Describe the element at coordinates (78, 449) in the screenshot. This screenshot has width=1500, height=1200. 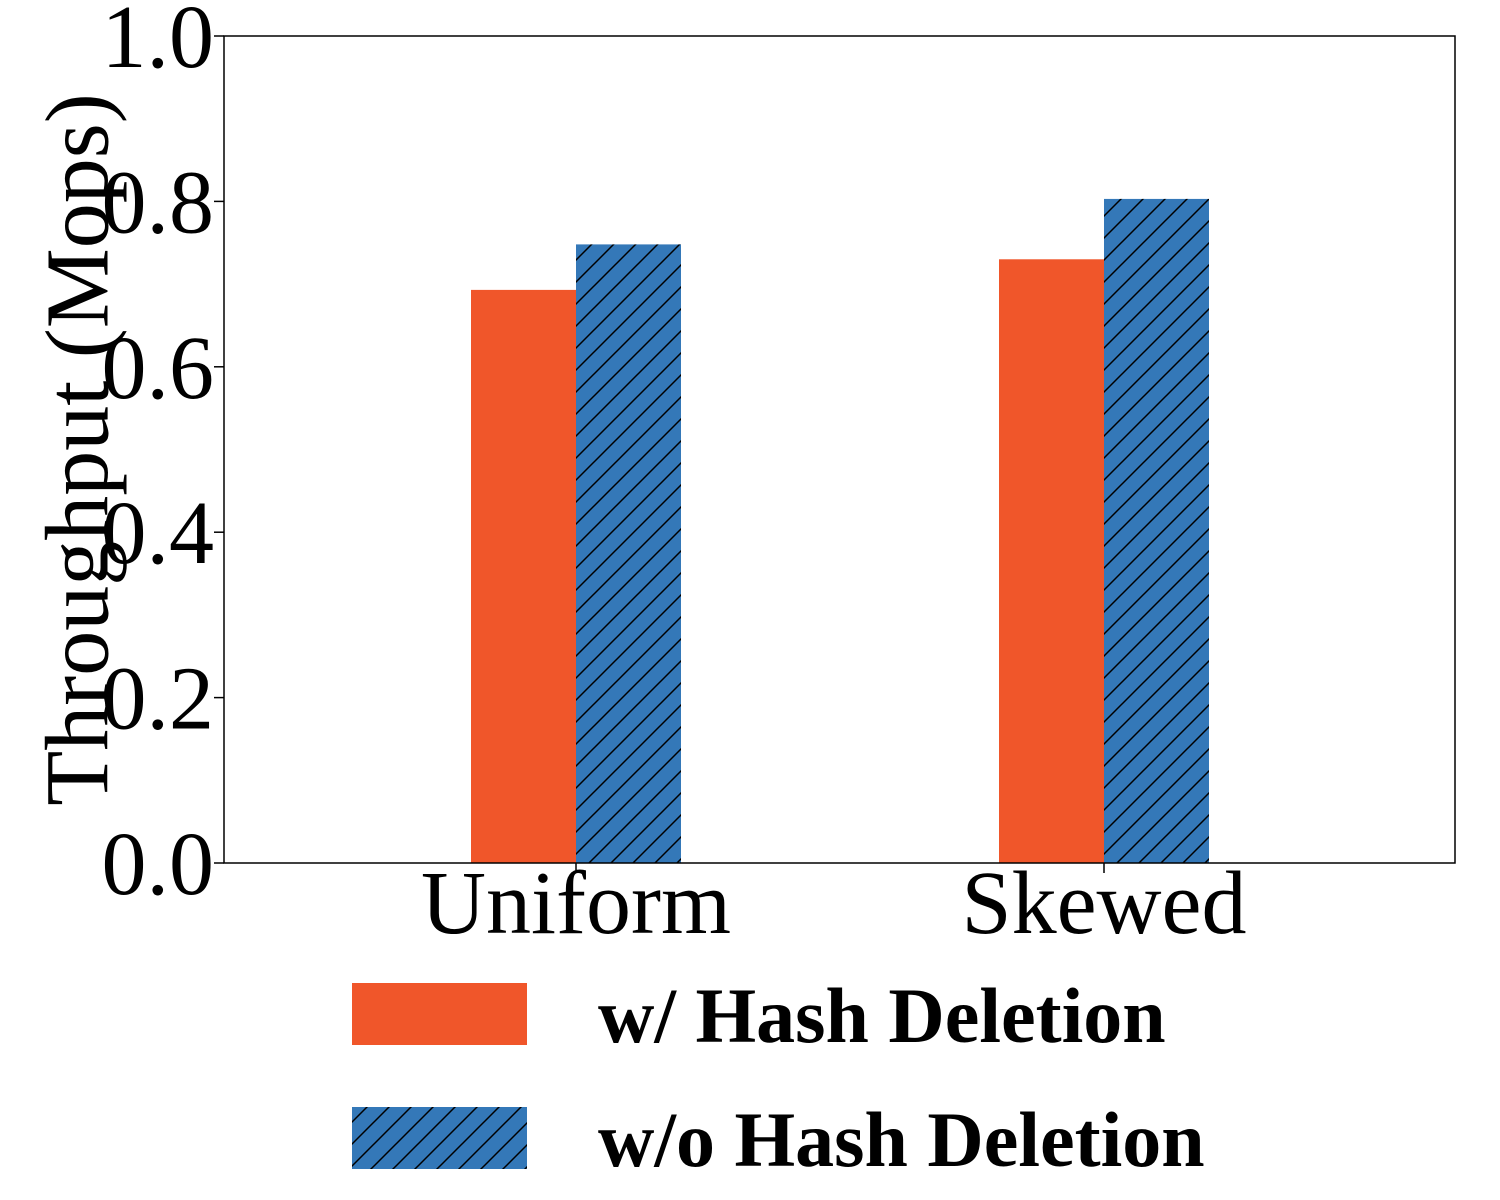
I see `y-axis-title: Throughput (Mops)` at that location.